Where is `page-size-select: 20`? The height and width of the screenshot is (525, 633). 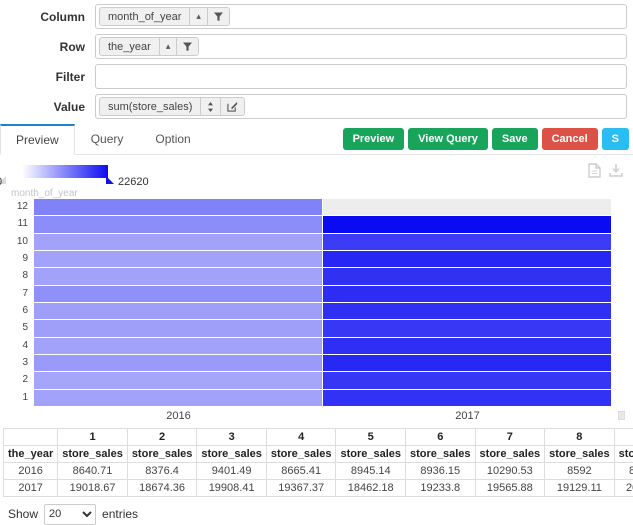 page-size-select: 20 is located at coordinates (70, 514).